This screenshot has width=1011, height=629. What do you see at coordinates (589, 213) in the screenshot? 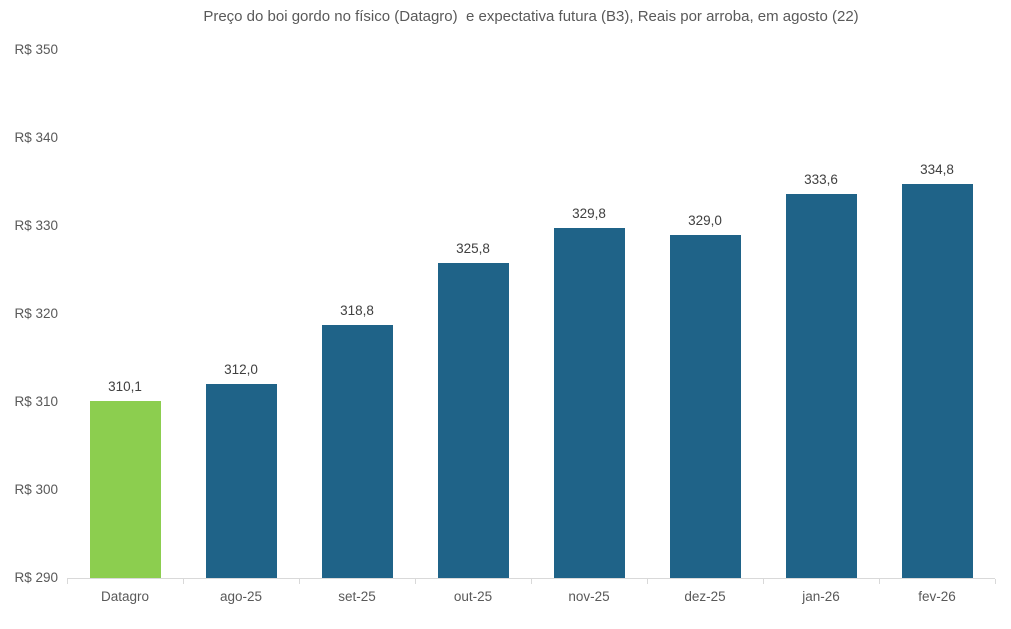
I see `bar-value-label: 329,8` at bounding box center [589, 213].